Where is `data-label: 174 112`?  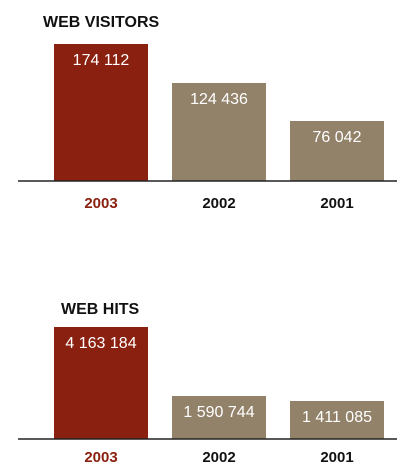 data-label: 174 112 is located at coordinates (101, 60).